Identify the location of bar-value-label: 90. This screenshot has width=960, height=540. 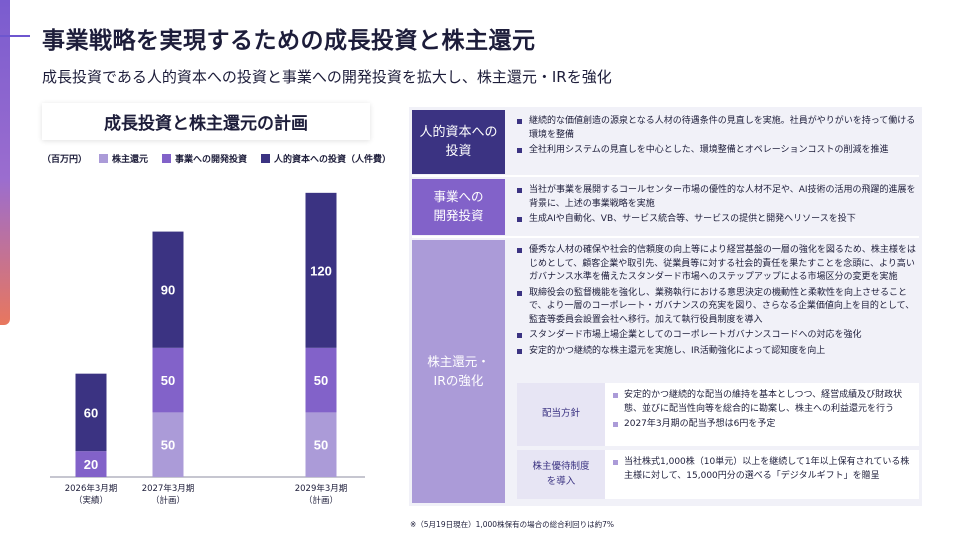
(168, 290).